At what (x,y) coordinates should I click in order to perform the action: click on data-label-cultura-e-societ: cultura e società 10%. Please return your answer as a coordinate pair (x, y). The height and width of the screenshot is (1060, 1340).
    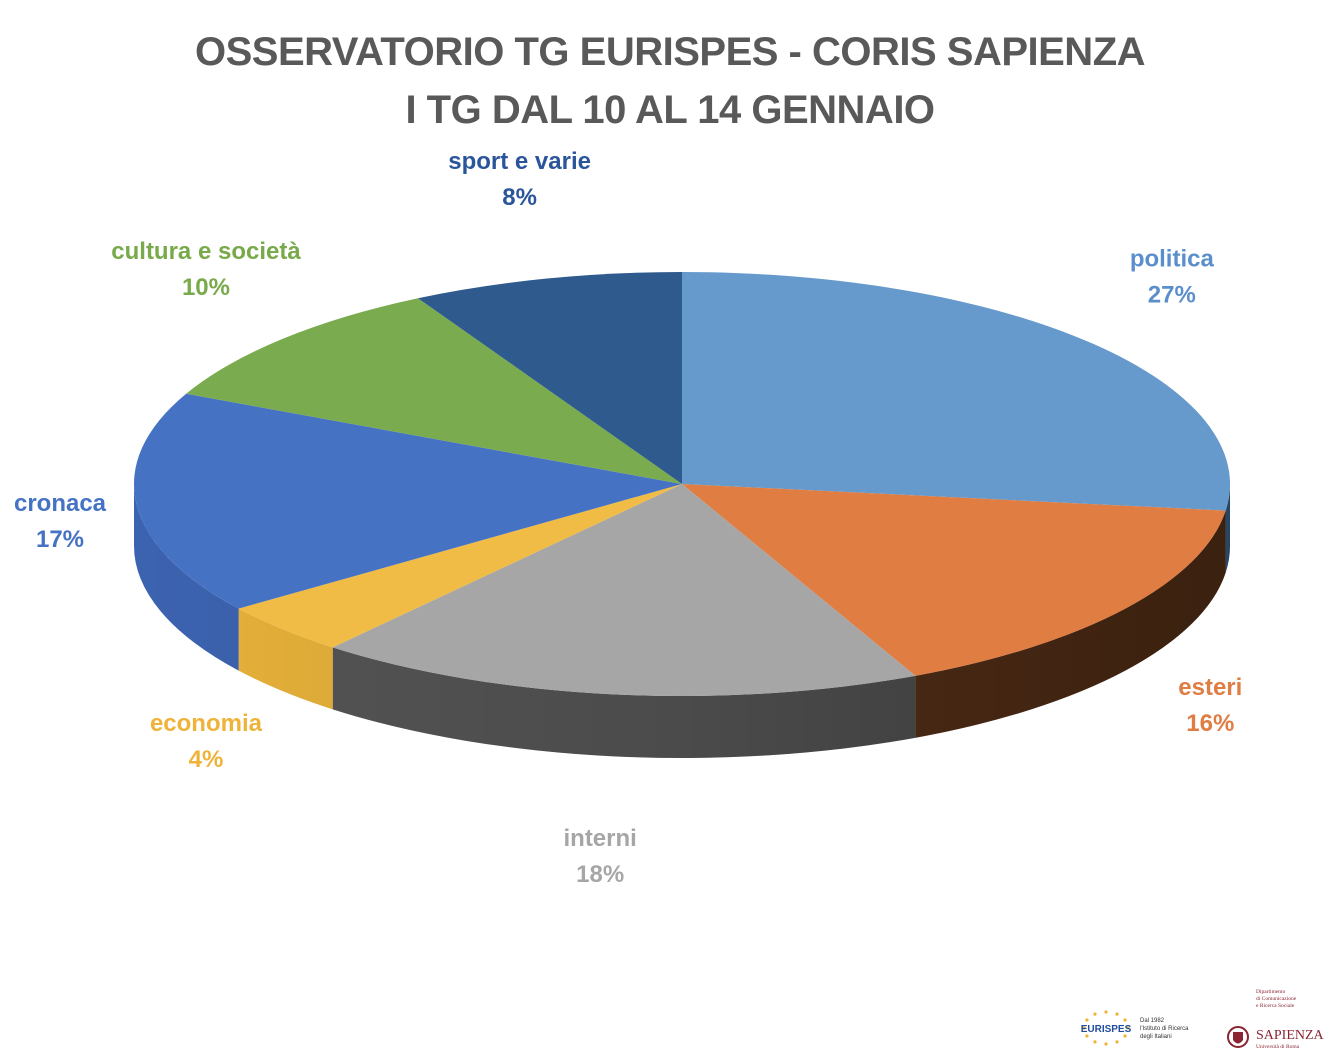
    Looking at the image, I should click on (206, 269).